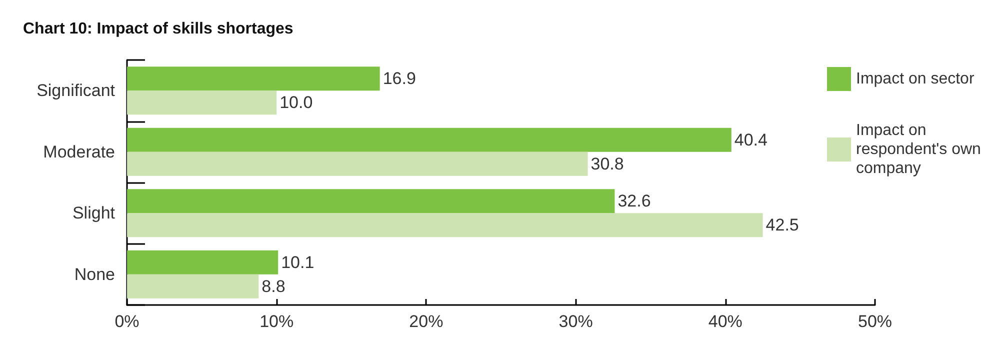 The width and height of the screenshot is (992, 346). What do you see at coordinates (875, 321) in the screenshot?
I see `x-tick-label: 50%` at bounding box center [875, 321].